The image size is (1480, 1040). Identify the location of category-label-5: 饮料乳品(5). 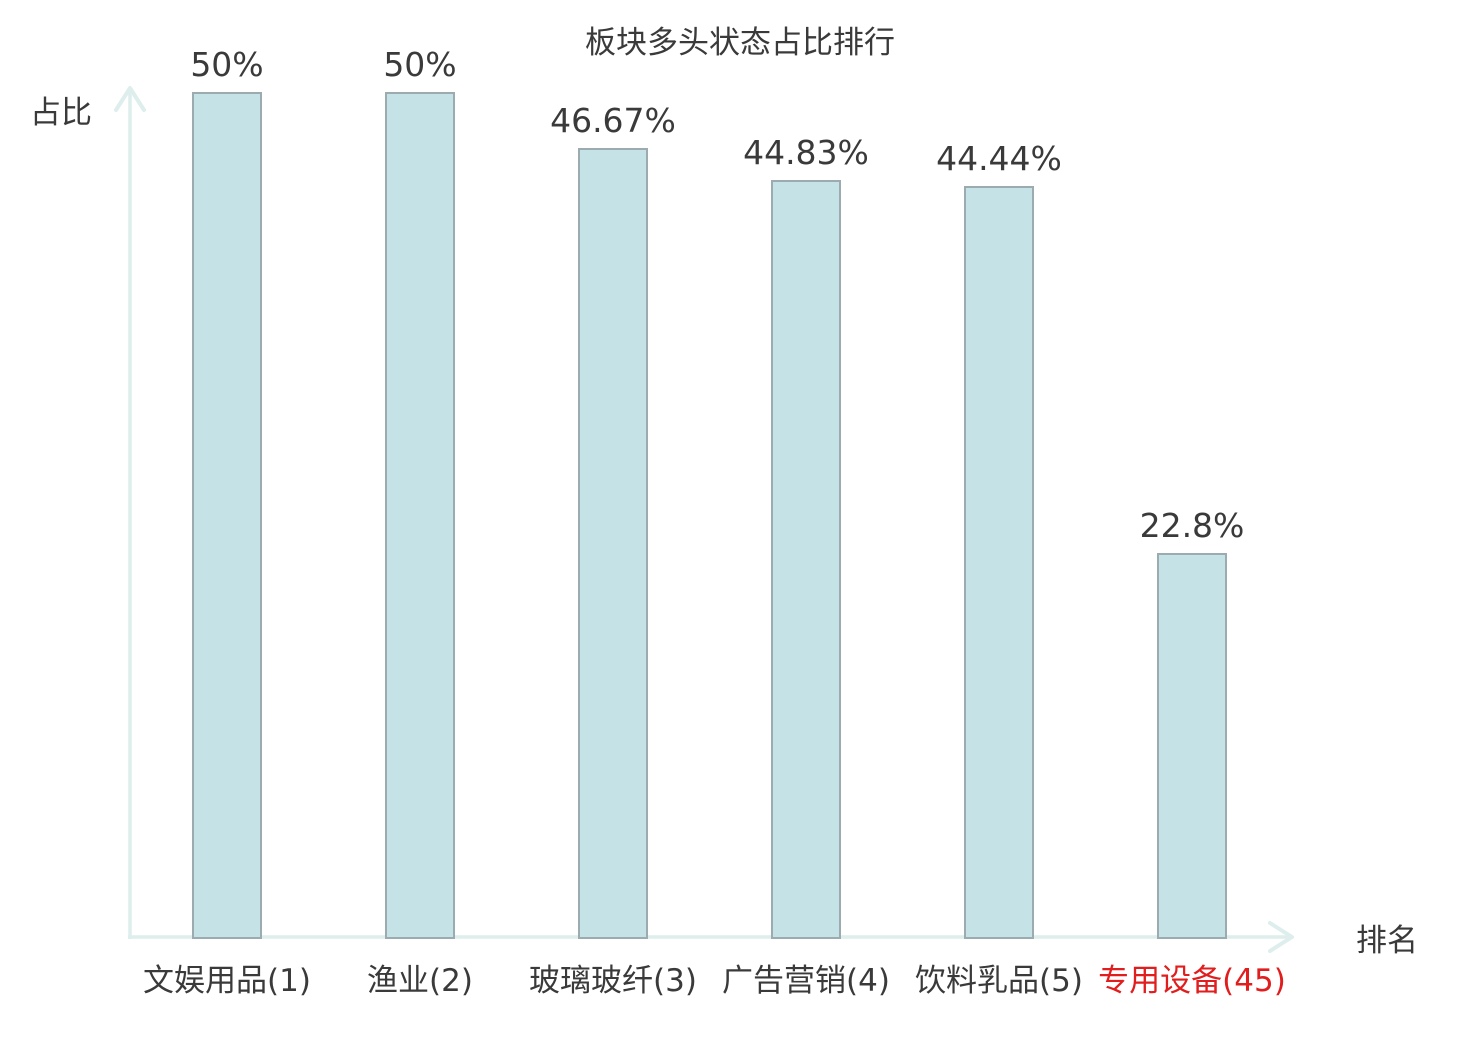
(999, 981).